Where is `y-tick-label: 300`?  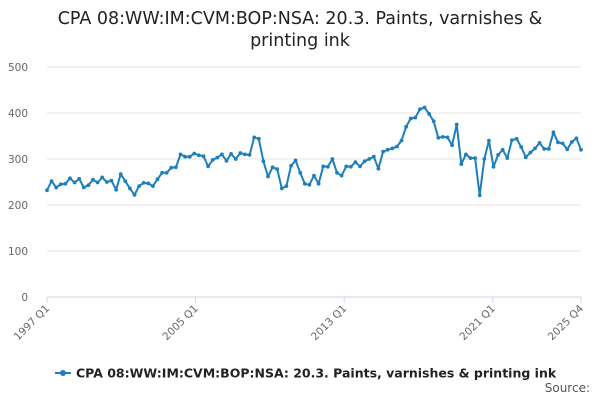
y-tick-label: 300 is located at coordinates (18, 160).